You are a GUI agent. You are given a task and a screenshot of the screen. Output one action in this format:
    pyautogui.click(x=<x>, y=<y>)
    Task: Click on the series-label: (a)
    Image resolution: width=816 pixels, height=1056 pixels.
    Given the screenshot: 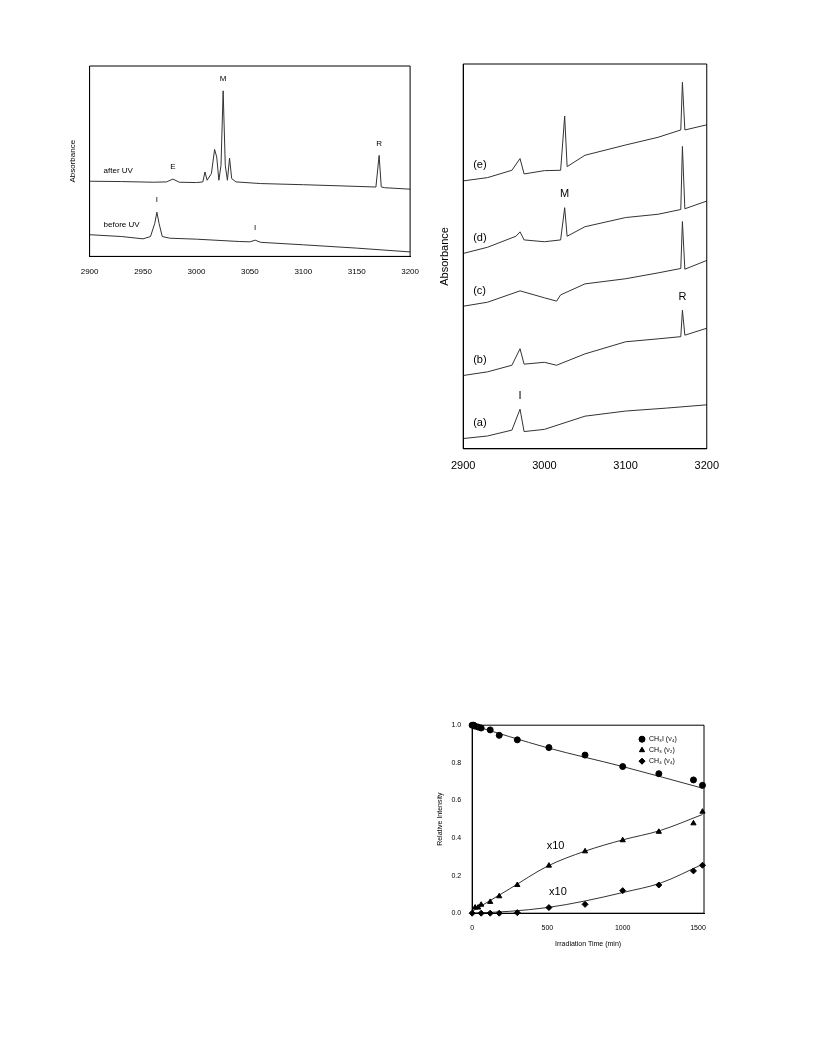 What is the action you would take?
    pyautogui.click(x=480, y=422)
    